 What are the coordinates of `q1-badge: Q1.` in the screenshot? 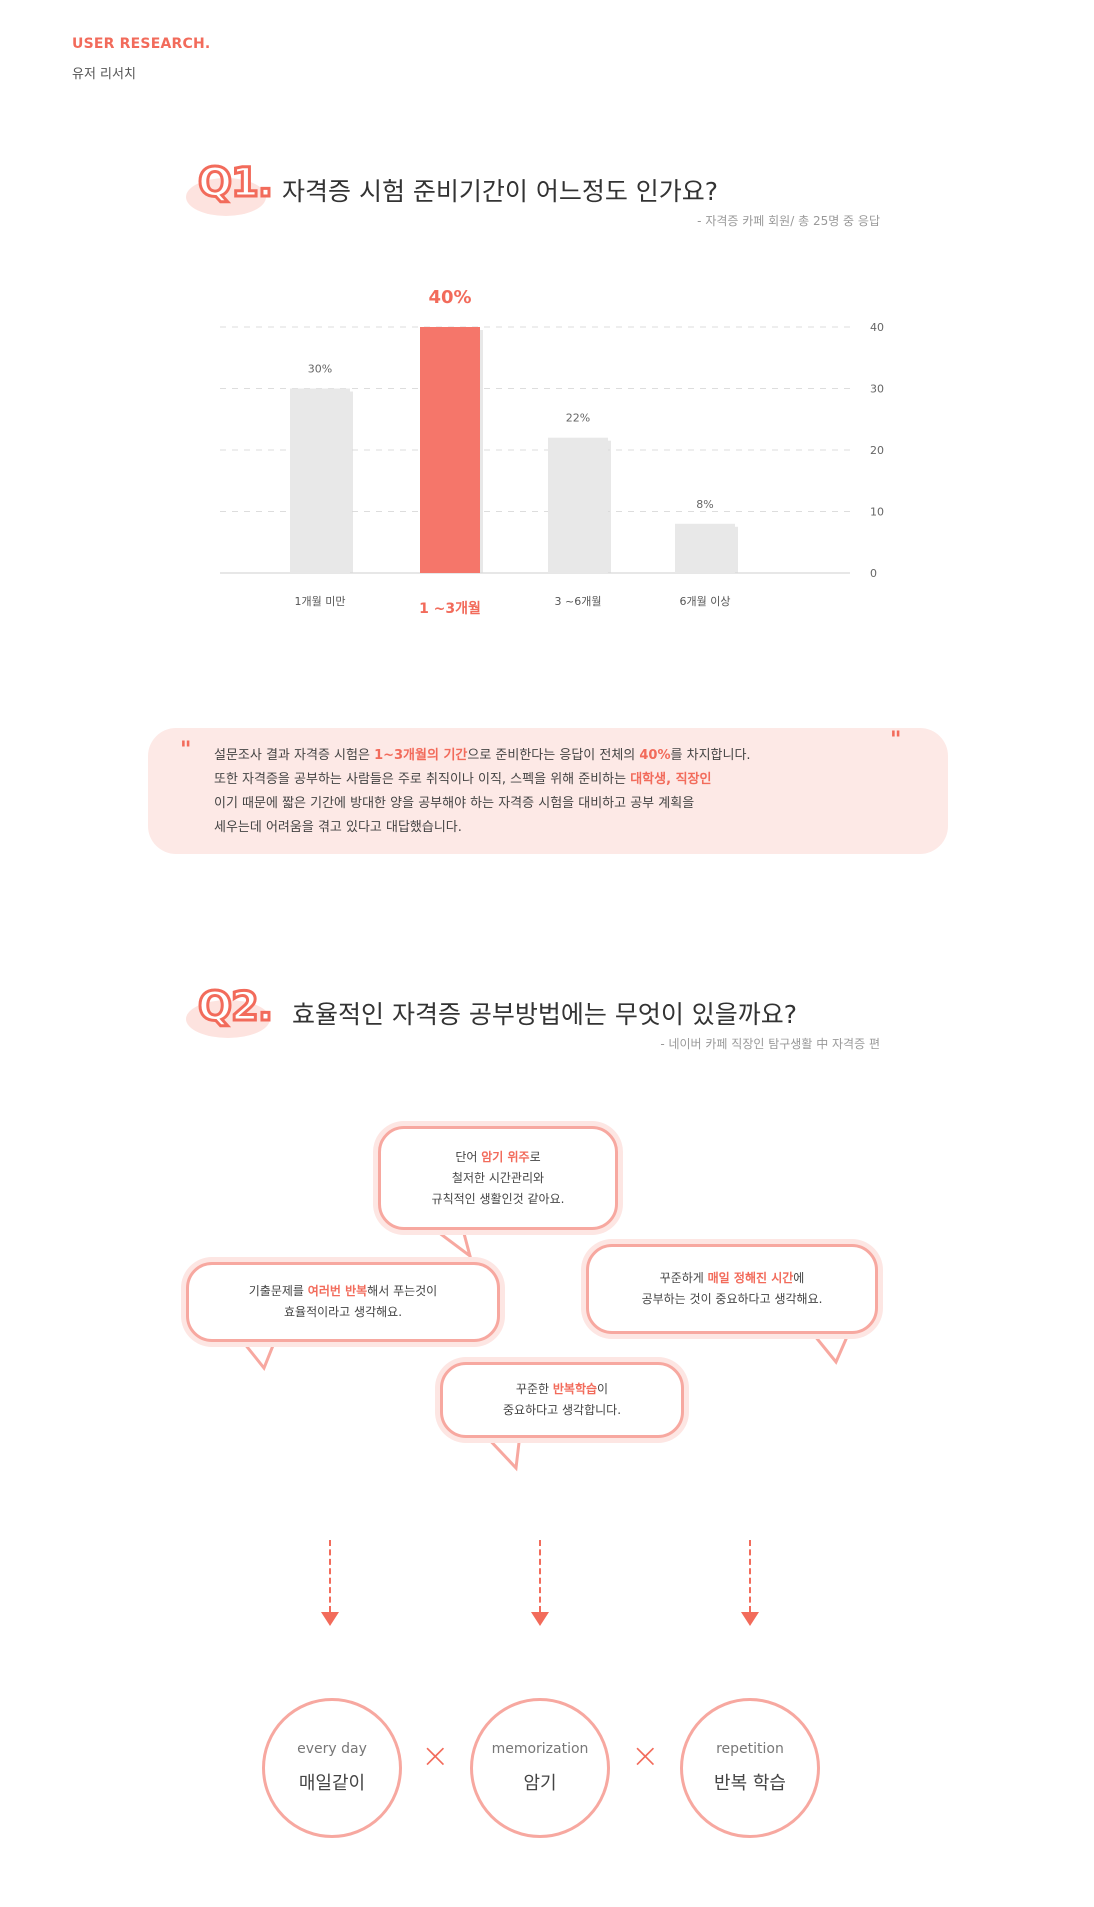 It's located at (235, 183).